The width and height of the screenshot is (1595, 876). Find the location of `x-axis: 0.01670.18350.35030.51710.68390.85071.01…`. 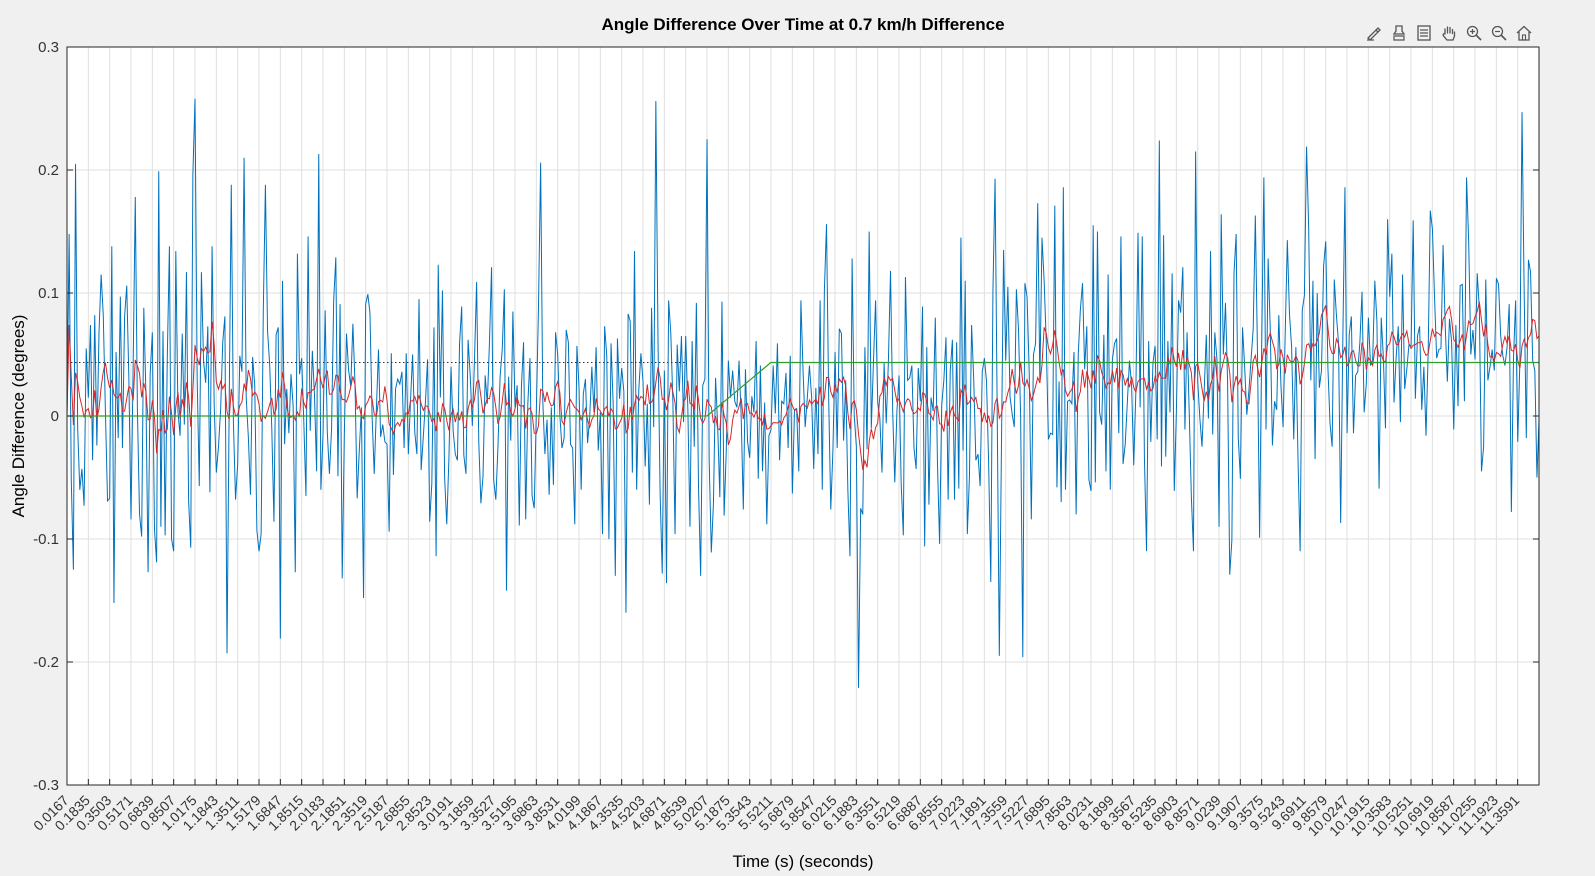

x-axis: 0.01670.18350.35030.51710.68390.85071.01… is located at coordinates (776, 809).